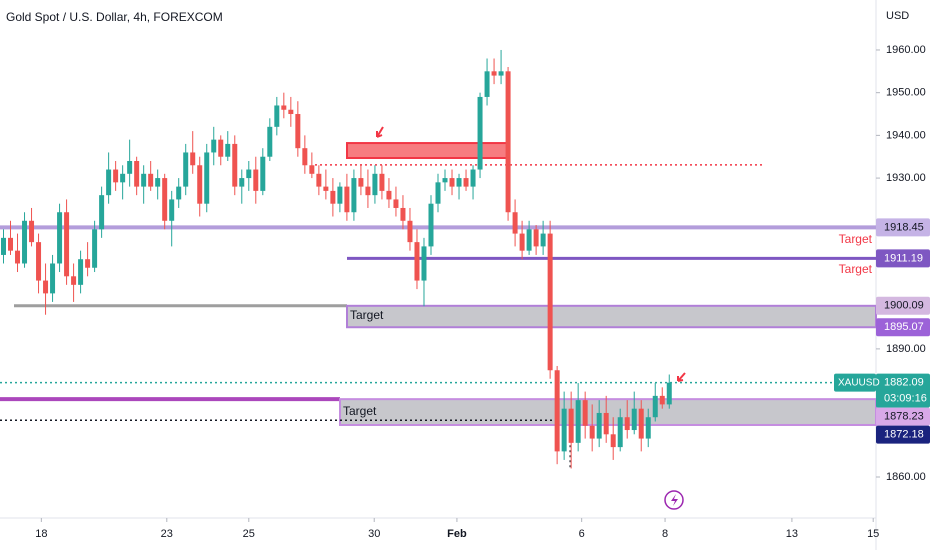 This screenshot has height=550, width=932. Describe the element at coordinates (665, 534) in the screenshot. I see `x-tick-label: 8` at that location.